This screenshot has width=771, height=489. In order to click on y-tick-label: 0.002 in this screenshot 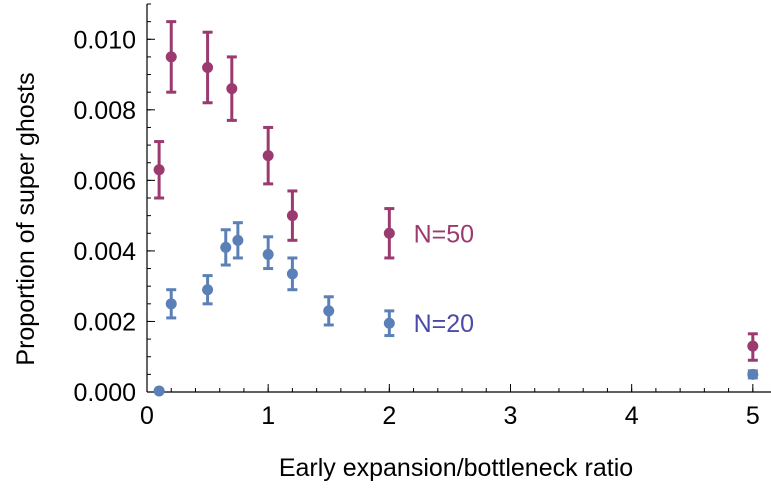, I will do `click(104, 322)`.